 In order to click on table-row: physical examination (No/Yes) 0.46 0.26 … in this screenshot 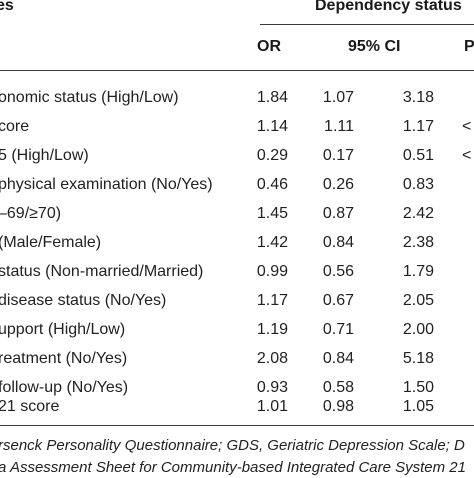, I will do `click(237, 187)`.